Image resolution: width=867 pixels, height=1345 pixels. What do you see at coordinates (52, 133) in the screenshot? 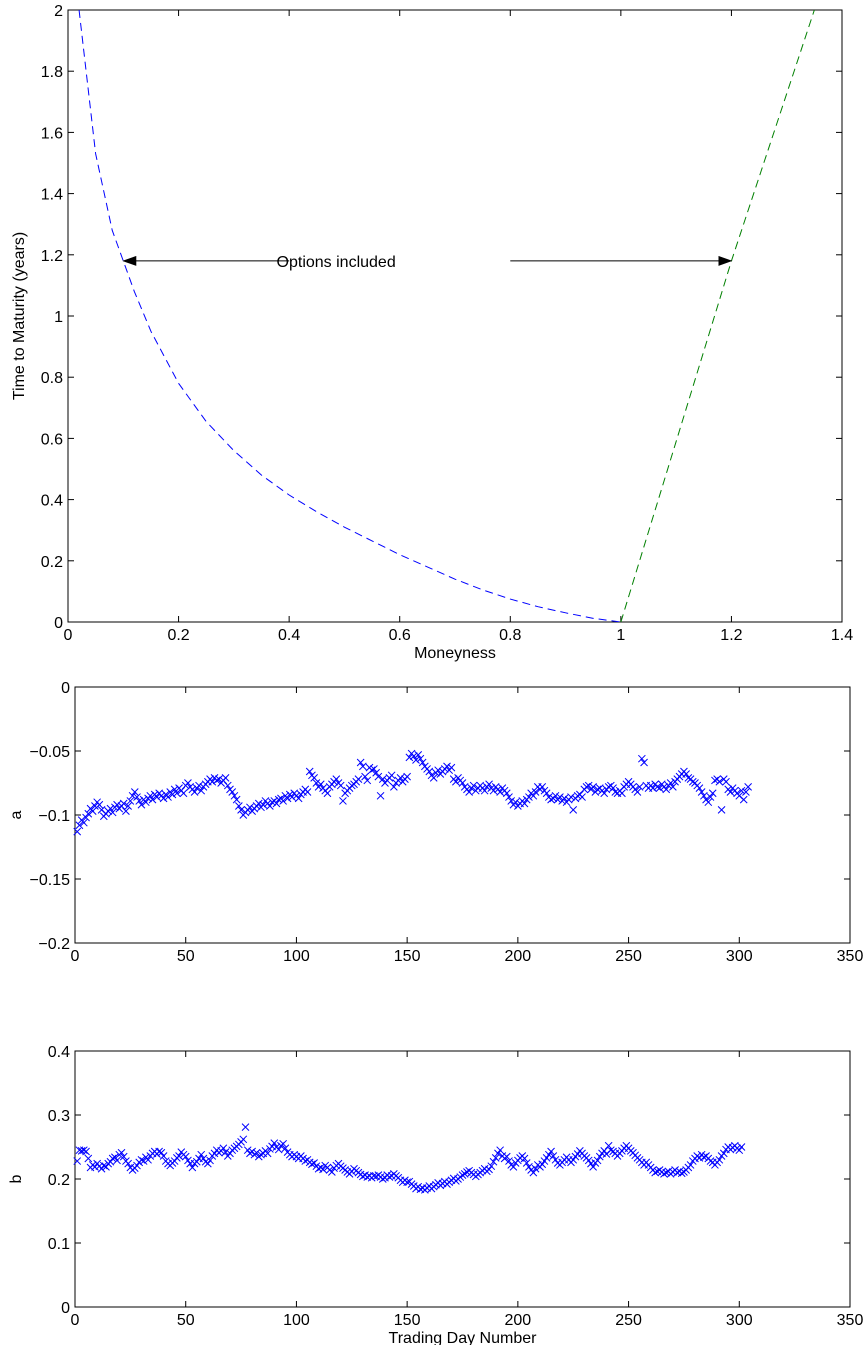
I see `y-tick-label: 1.6` at bounding box center [52, 133].